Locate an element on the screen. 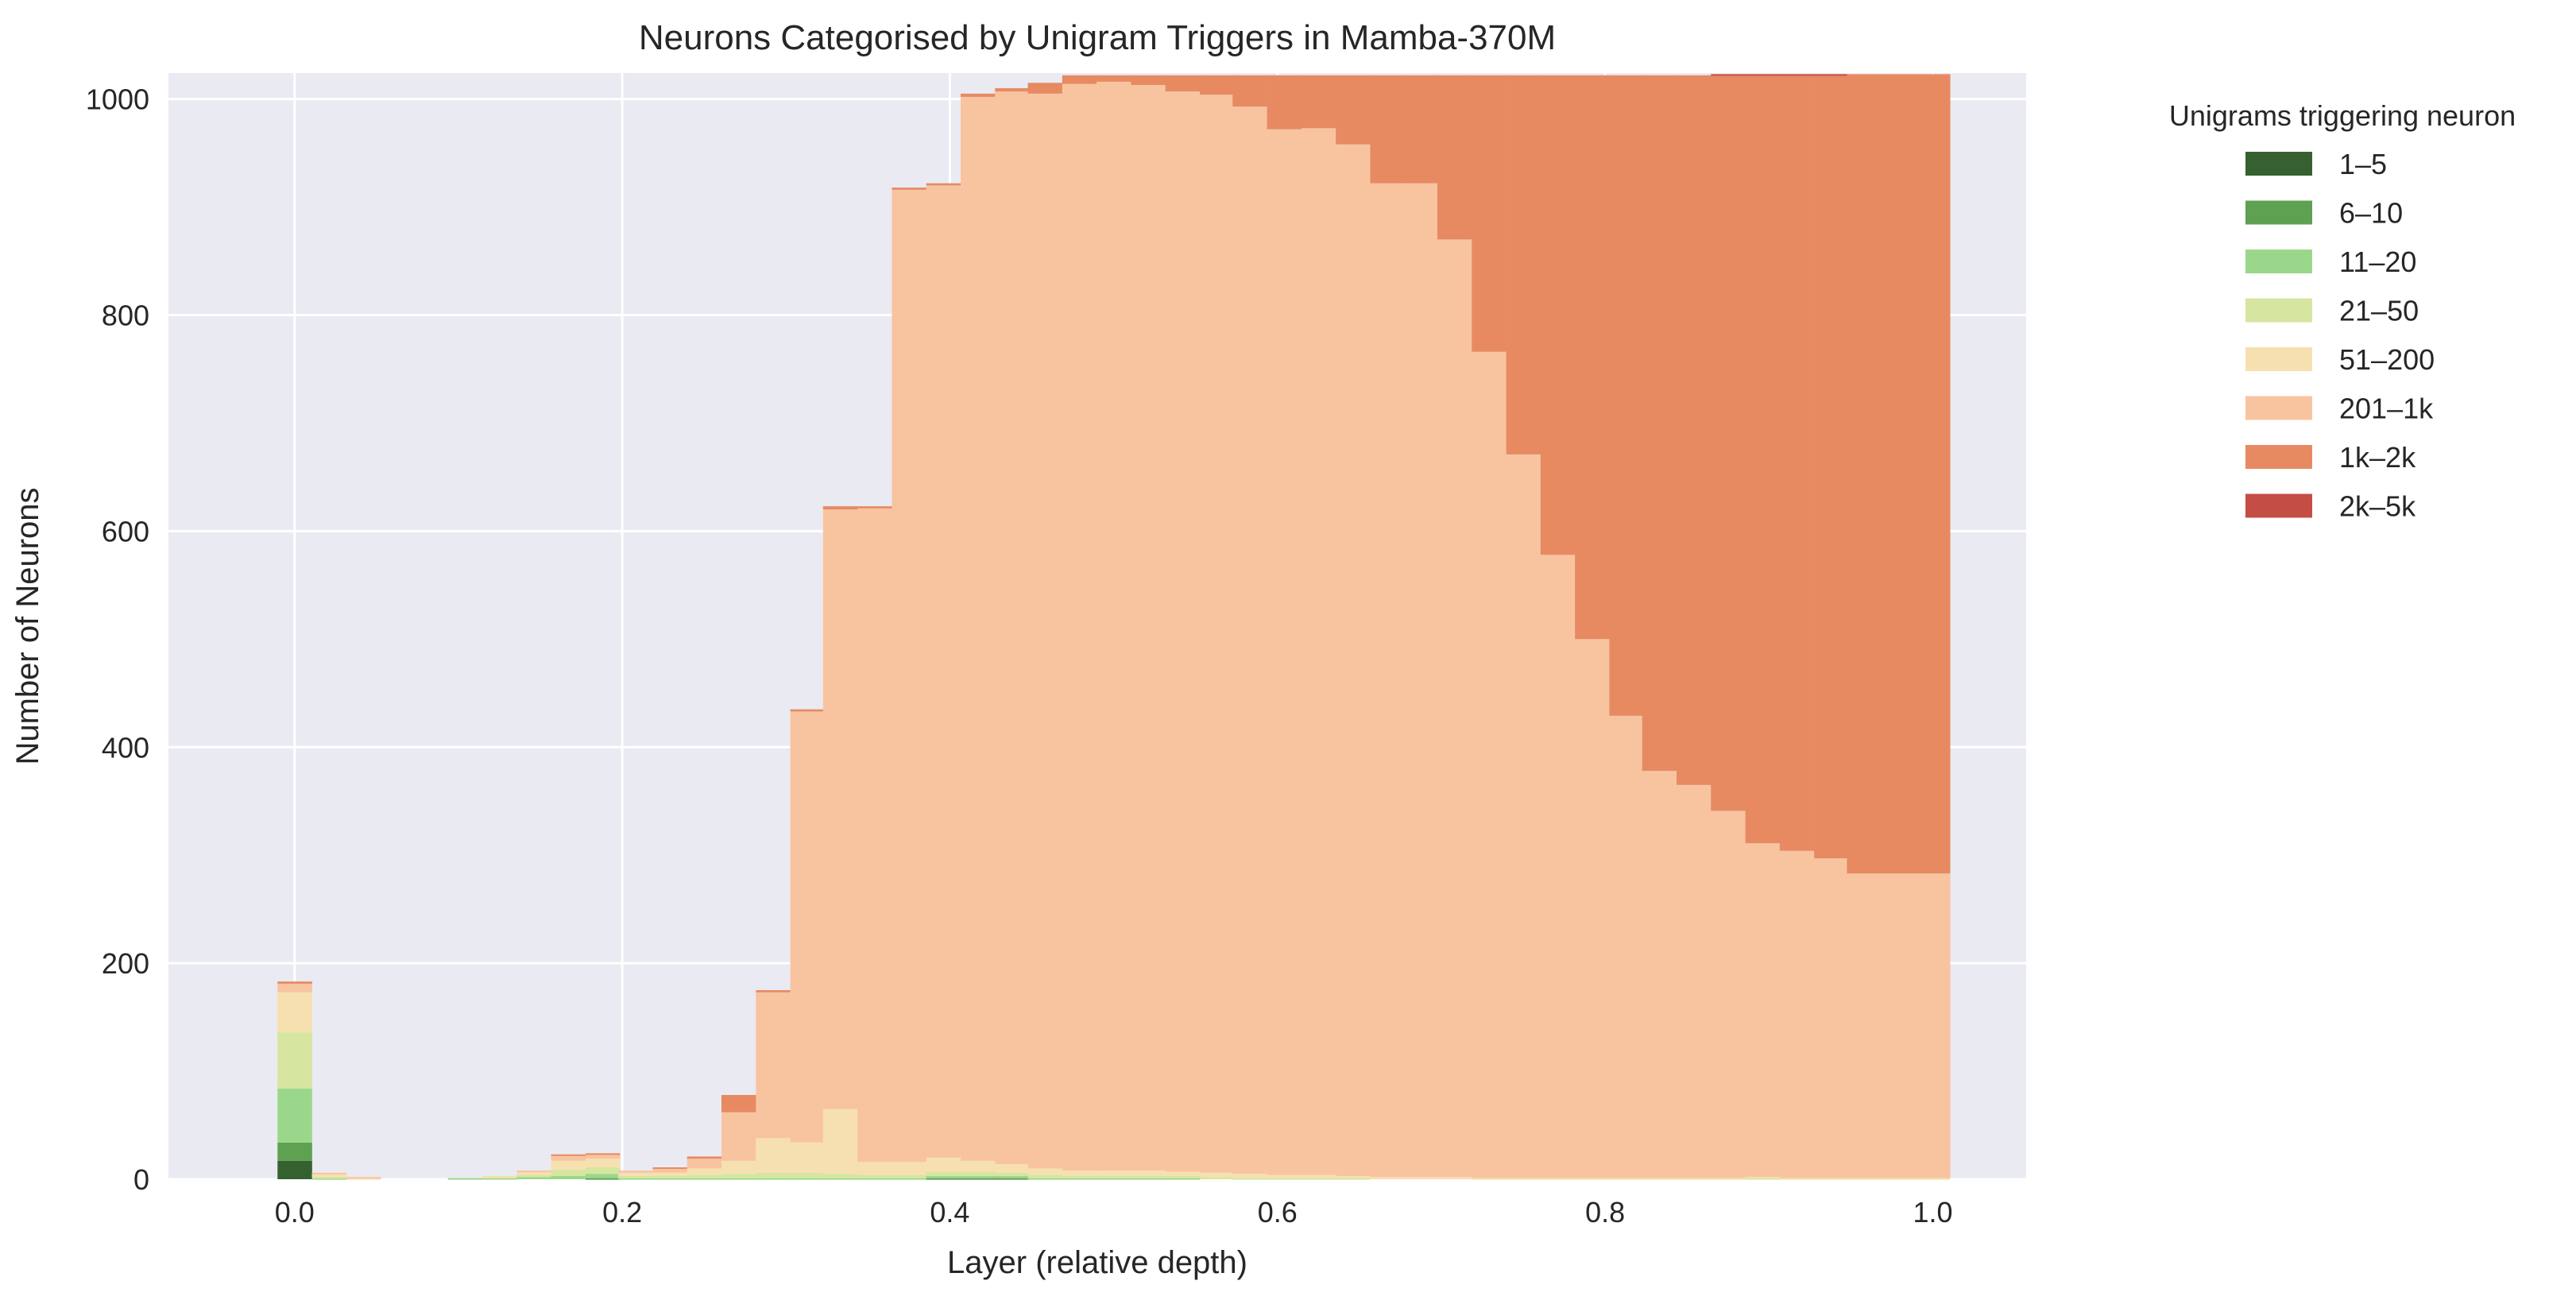 The image size is (2576, 1300). x-tick-label: 0.8 is located at coordinates (1605, 1212).